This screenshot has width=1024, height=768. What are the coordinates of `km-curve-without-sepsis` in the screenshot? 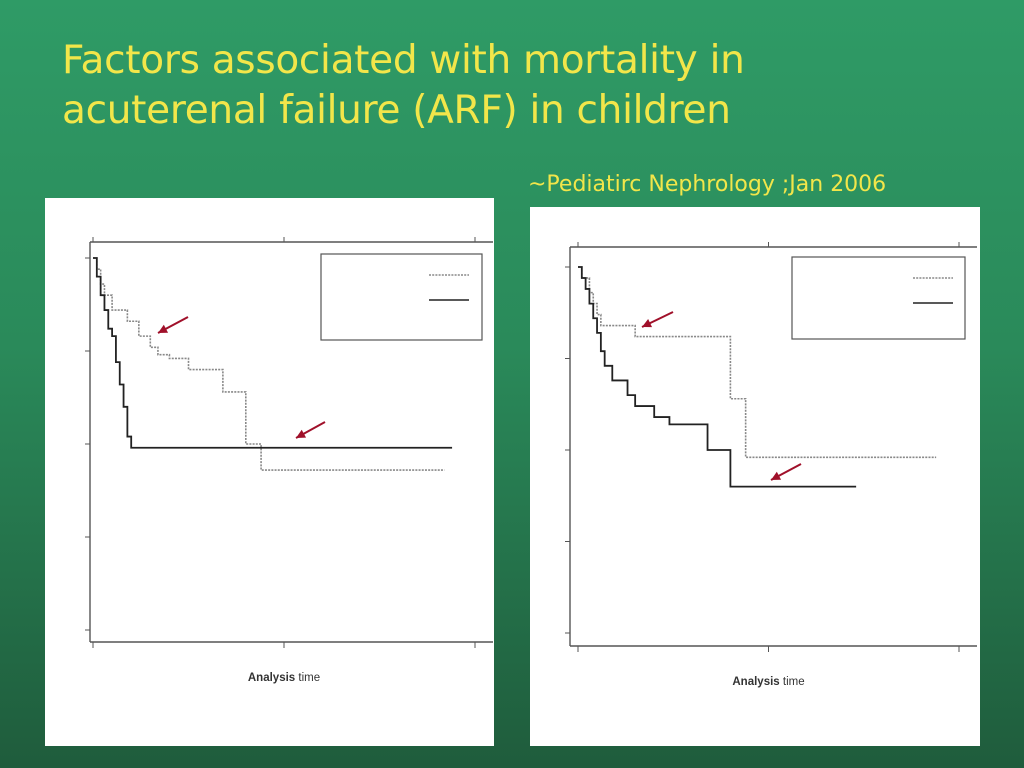 It's located at (757, 362).